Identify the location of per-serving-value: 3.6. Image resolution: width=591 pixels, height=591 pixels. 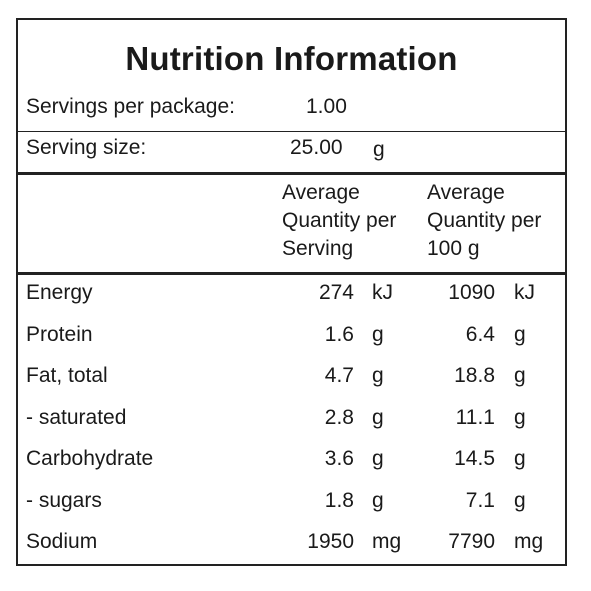
(339, 458).